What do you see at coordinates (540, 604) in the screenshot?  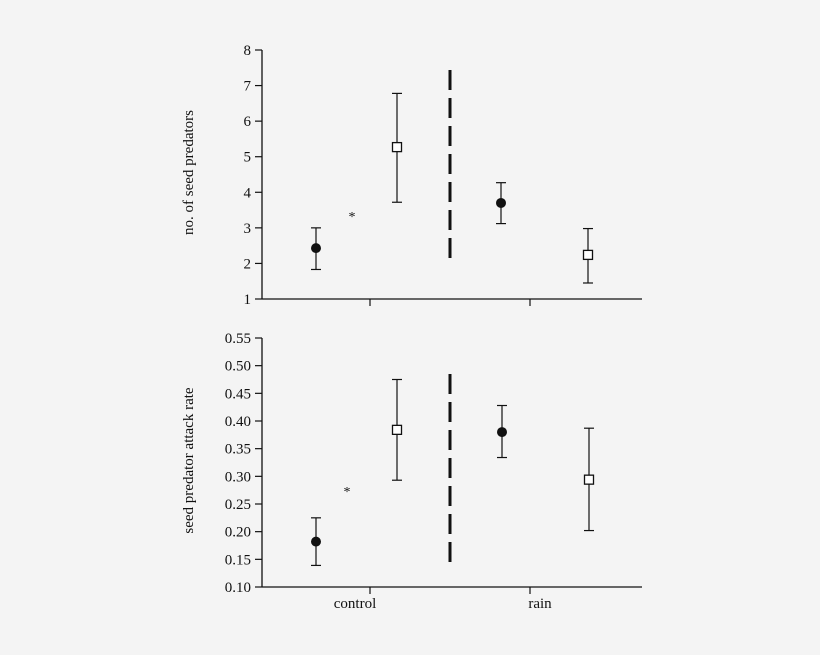 I see `x-category-label-rain: rain` at bounding box center [540, 604].